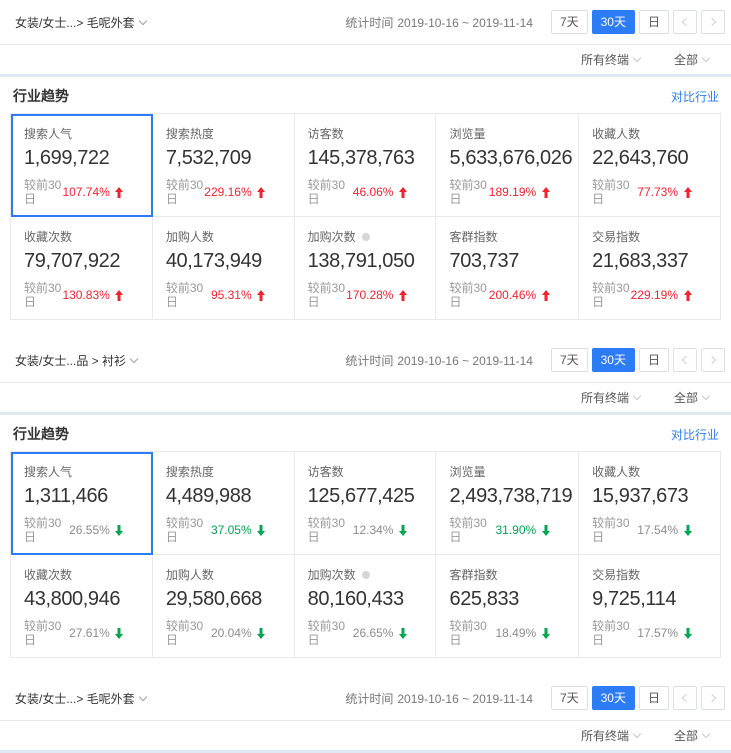  Describe the element at coordinates (85, 575) in the screenshot. I see `metric-label-row: 收藏次数` at that location.